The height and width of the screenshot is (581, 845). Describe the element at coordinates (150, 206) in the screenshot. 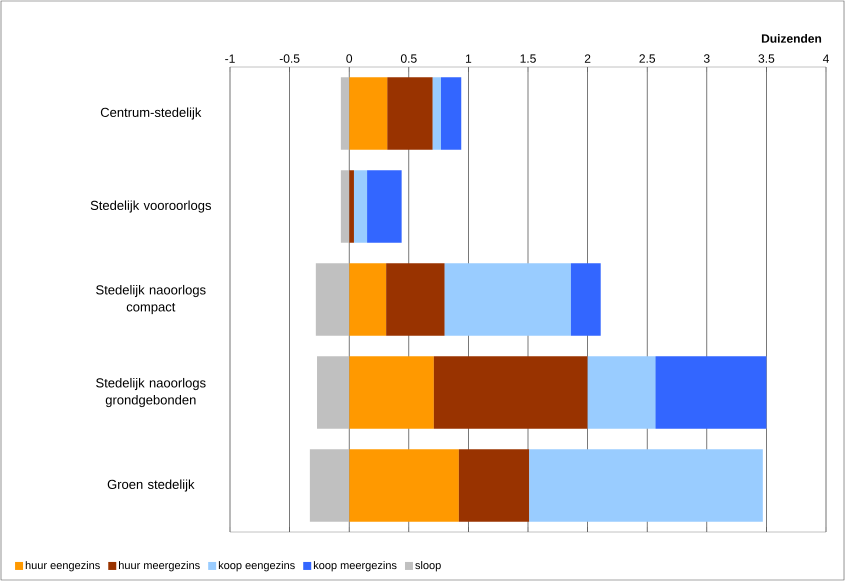

I see `y-tick-label: Stedelijk vooroorlogs` at that location.